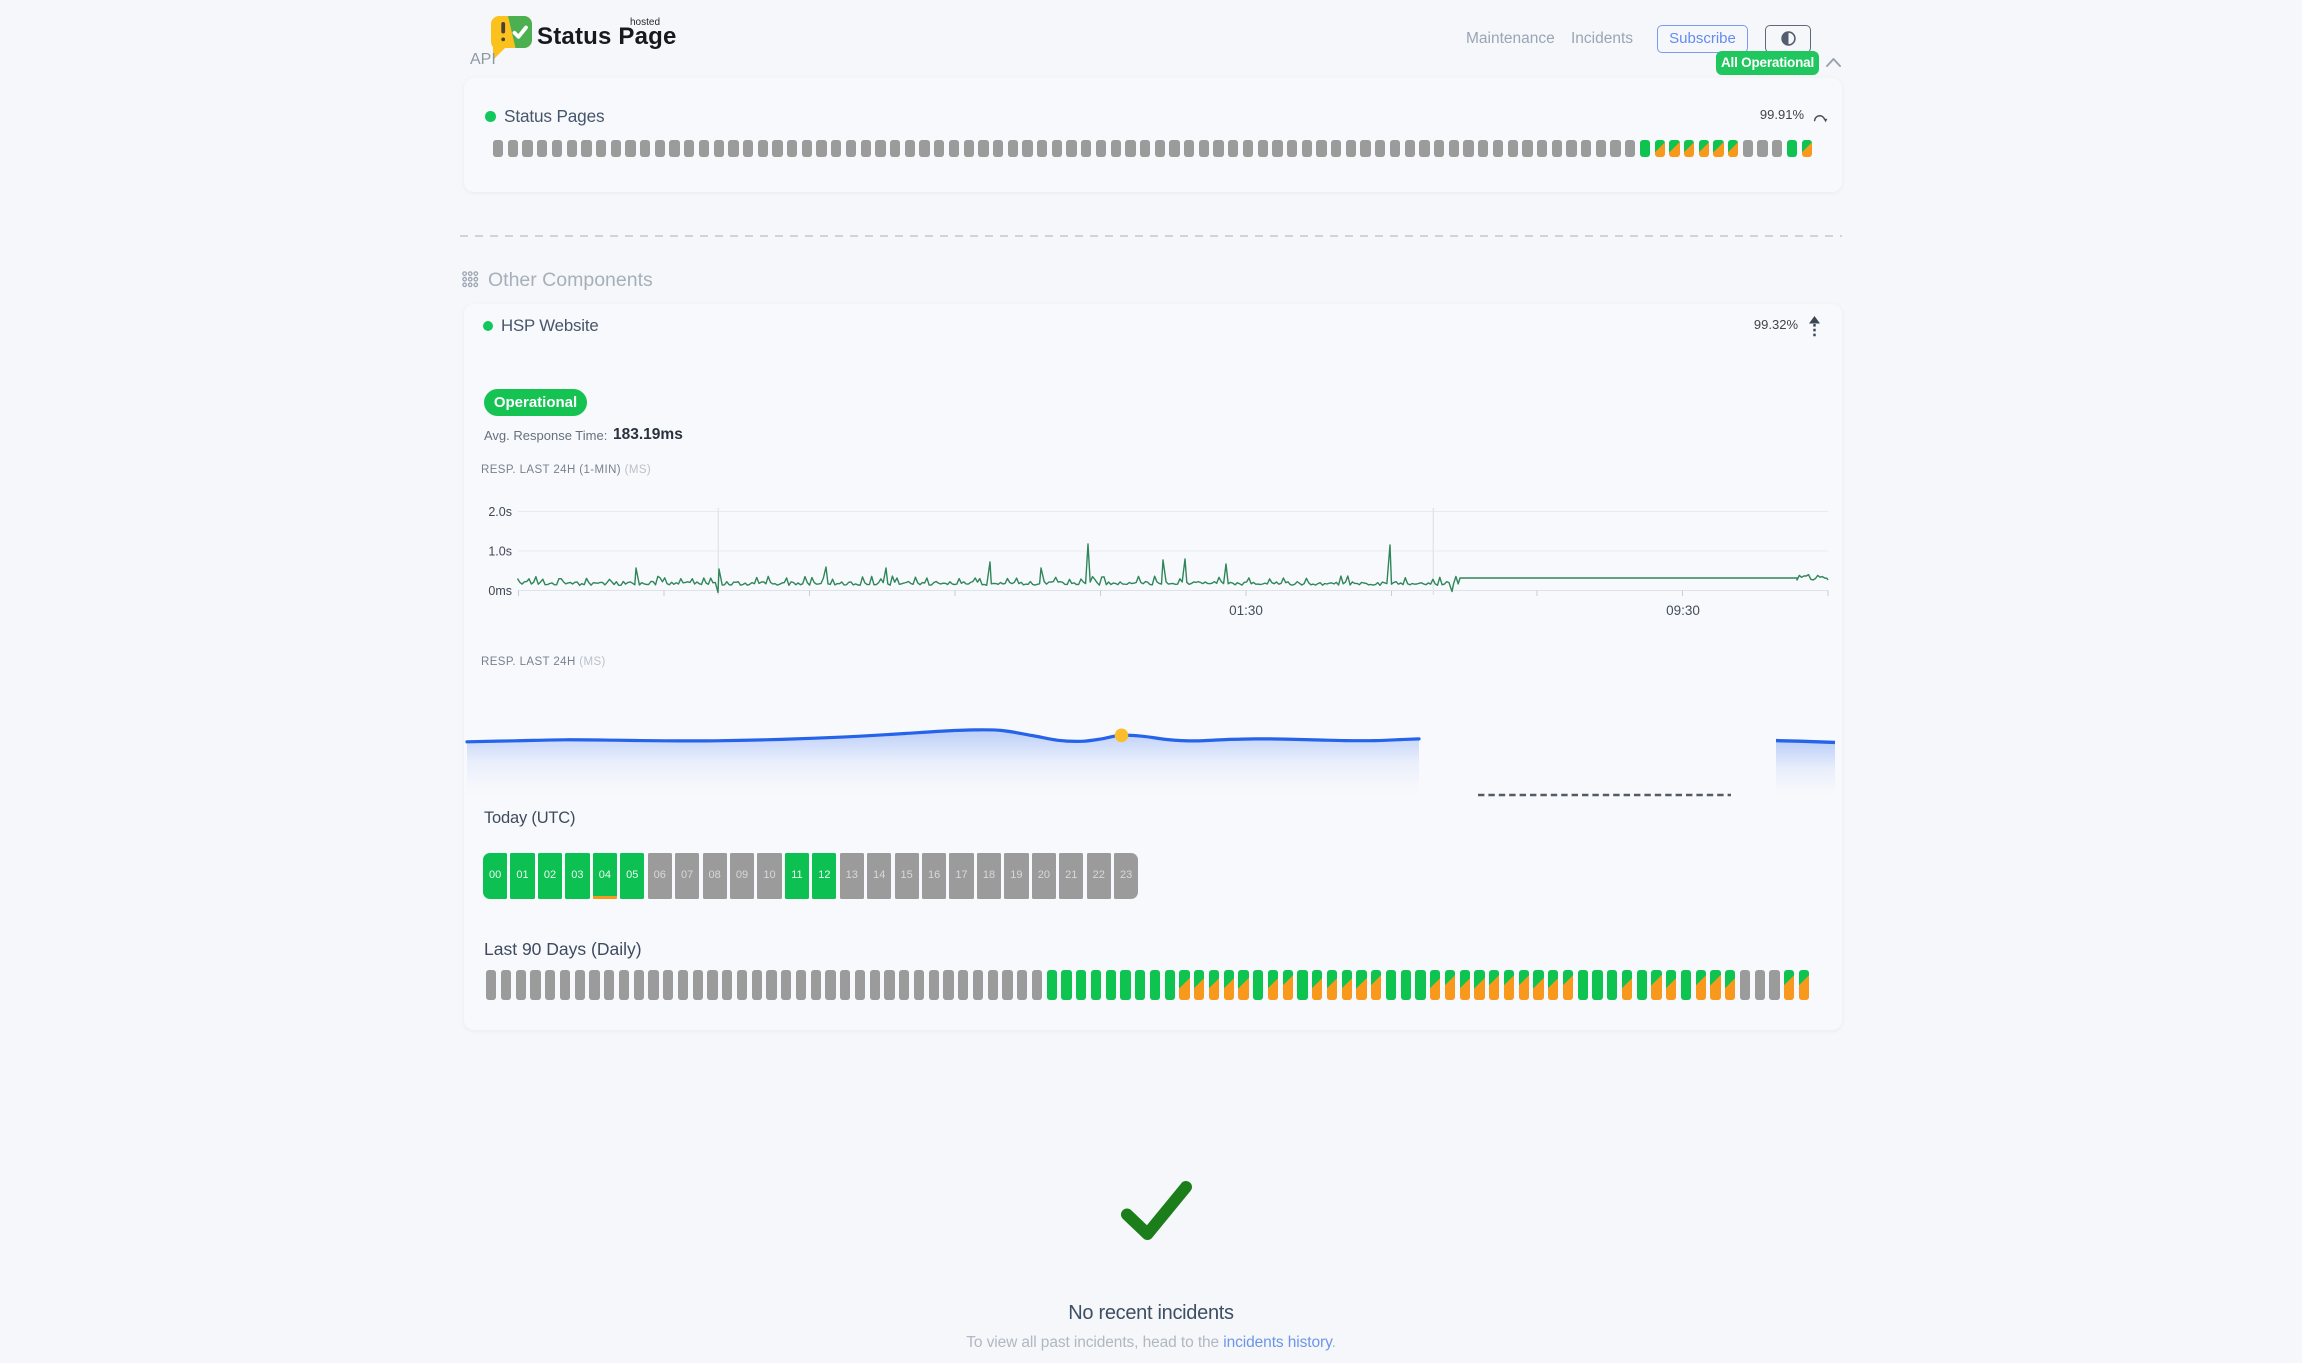 The image size is (2302, 1363). Describe the element at coordinates (500, 512) in the screenshot. I see `svg-text: 2.0s` at that location.